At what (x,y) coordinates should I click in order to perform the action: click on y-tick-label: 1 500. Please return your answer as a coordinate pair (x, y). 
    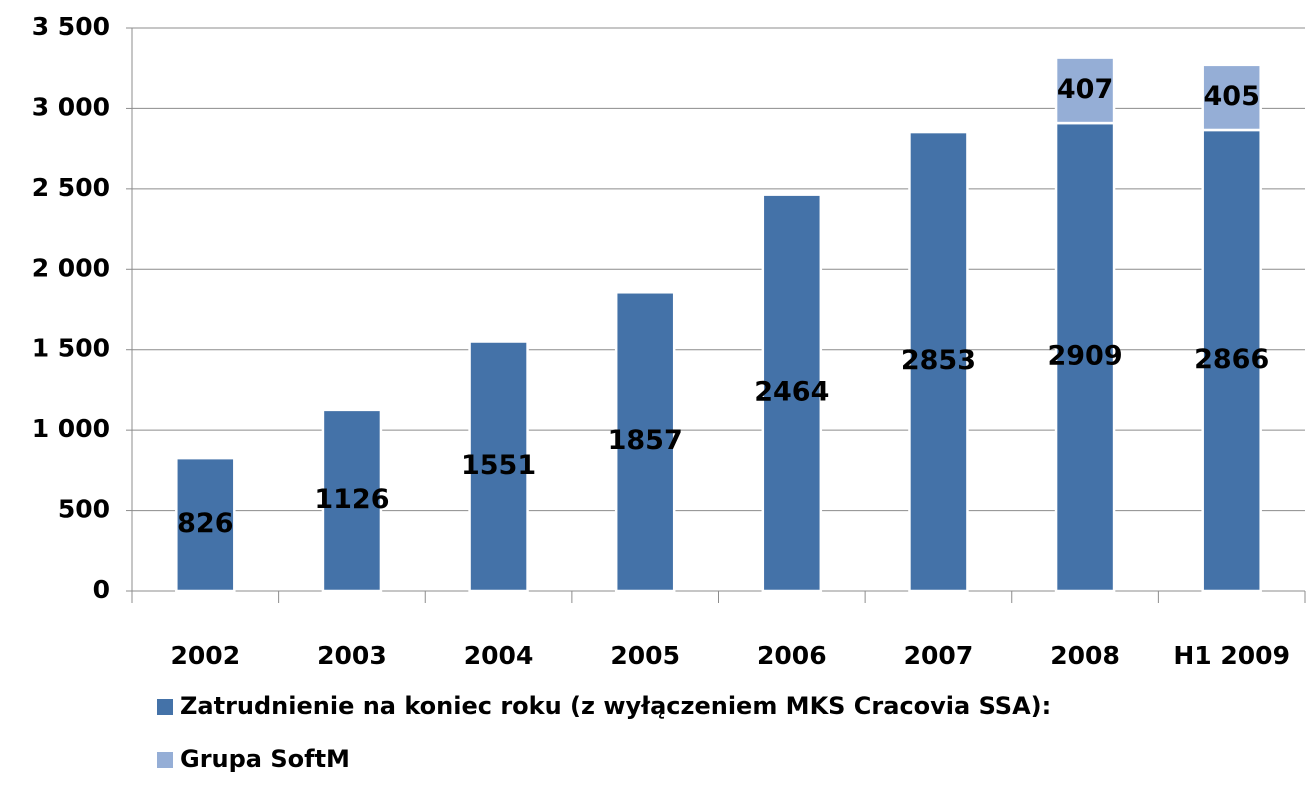
    Looking at the image, I should click on (71, 348).